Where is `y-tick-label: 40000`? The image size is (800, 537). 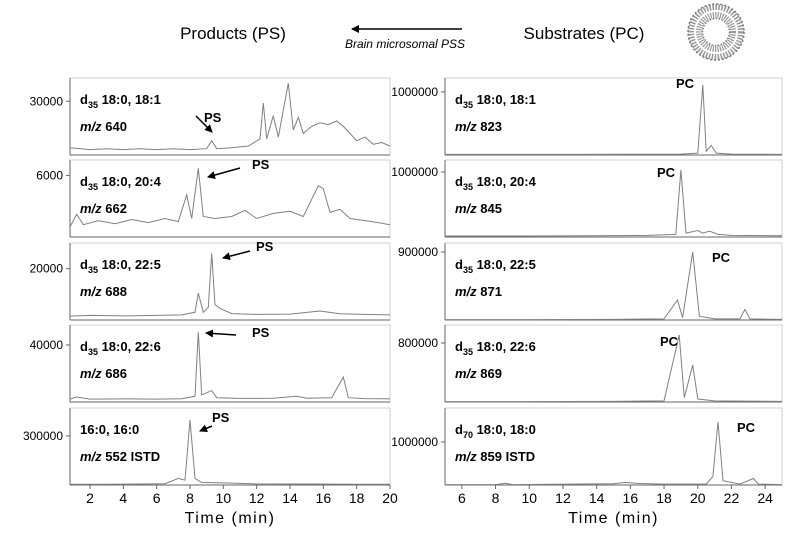 y-tick-label: 40000 is located at coordinates (47, 345).